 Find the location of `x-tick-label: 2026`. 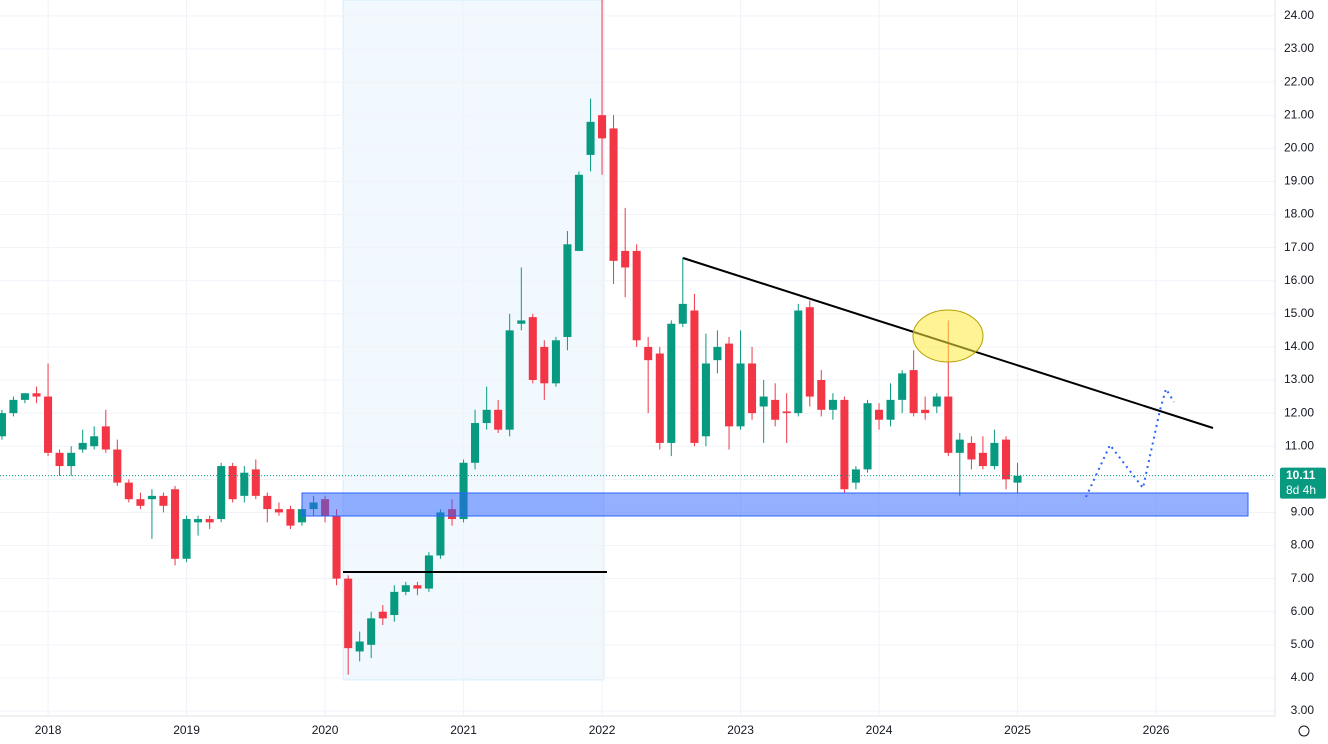

x-tick-label: 2026 is located at coordinates (1156, 730).